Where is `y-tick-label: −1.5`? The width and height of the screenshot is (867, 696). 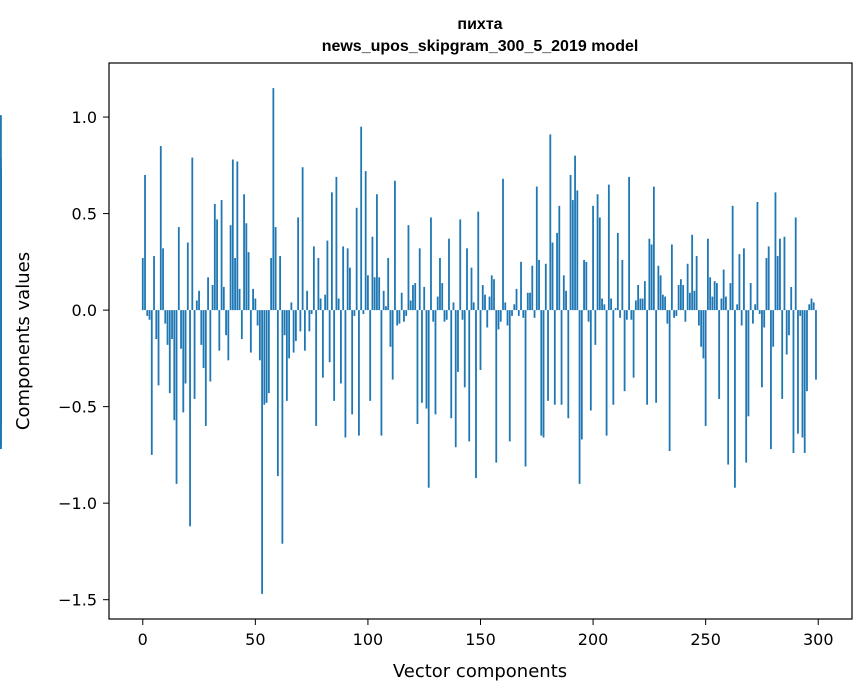
y-tick-label: −1.5 is located at coordinates (77, 600).